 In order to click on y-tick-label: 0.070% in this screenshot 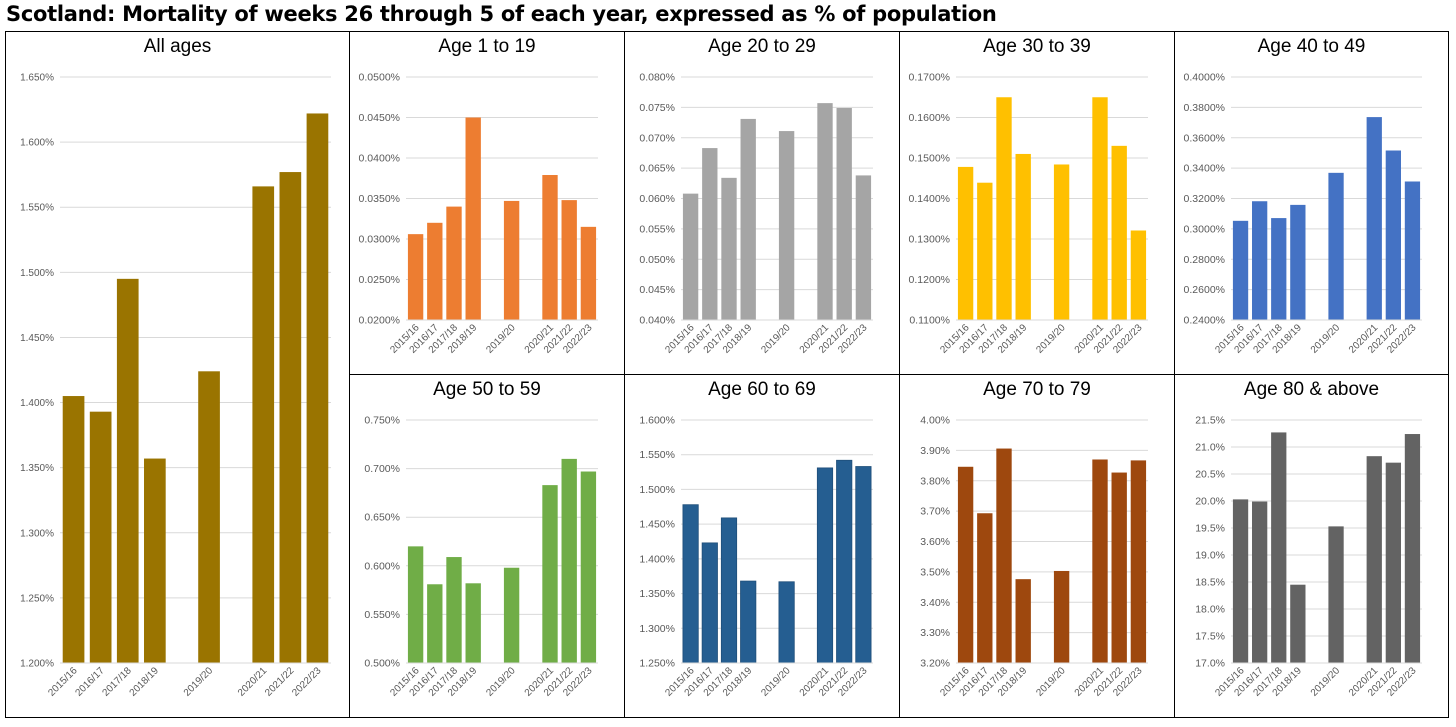, I will do `click(657, 138)`.